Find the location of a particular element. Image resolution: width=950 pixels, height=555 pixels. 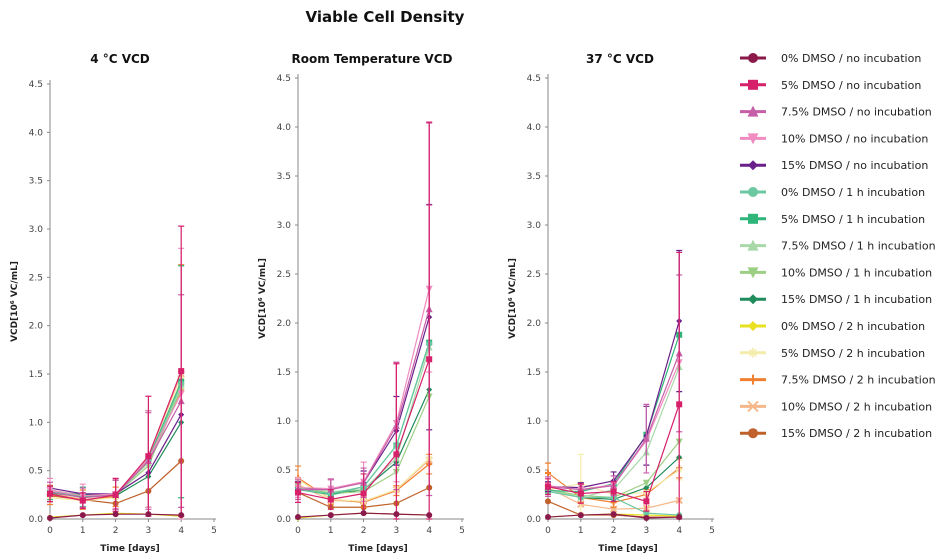

y-tick-label: 1.0 is located at coordinates (534, 422).